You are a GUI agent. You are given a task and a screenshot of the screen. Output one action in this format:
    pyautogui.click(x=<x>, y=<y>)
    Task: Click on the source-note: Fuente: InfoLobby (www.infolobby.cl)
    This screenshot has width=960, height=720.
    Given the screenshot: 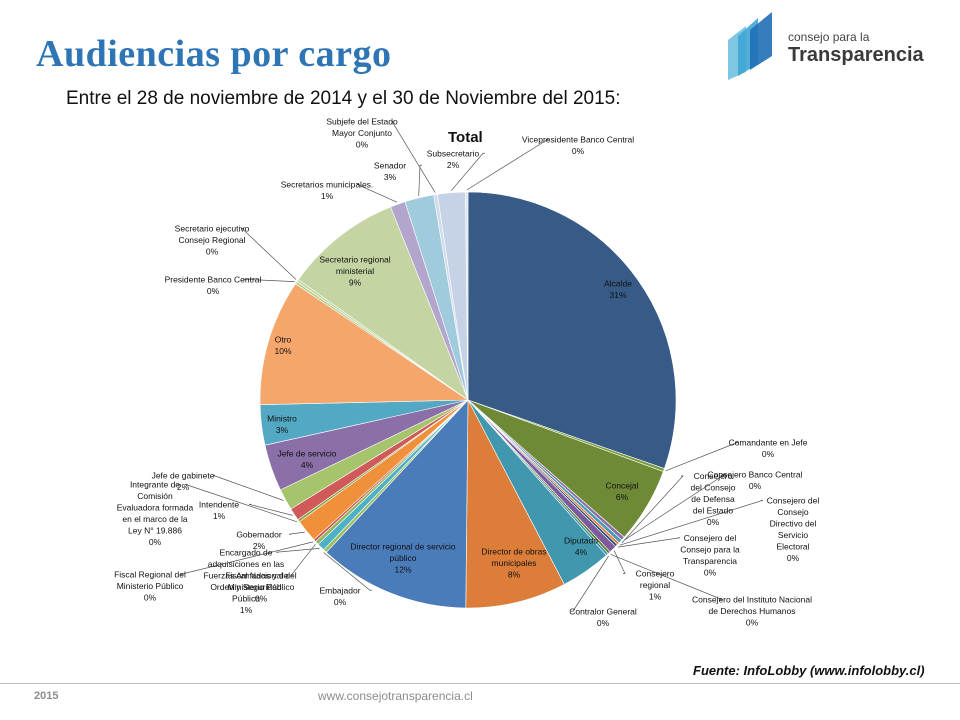 What is the action you would take?
    pyautogui.click(x=809, y=670)
    